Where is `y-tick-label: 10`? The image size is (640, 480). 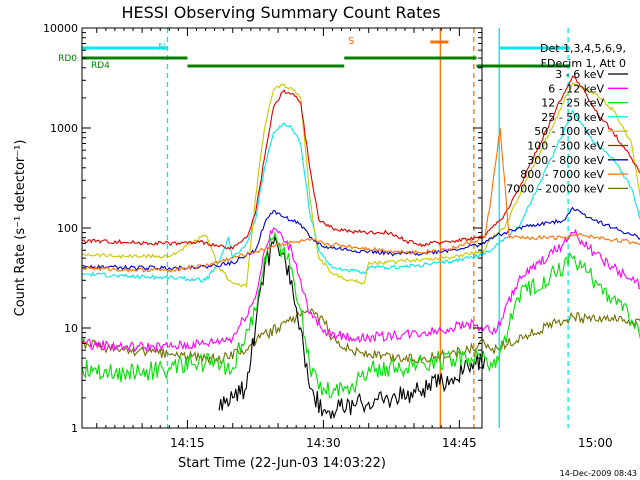
y-tick-label: 10 is located at coordinates (71, 328).